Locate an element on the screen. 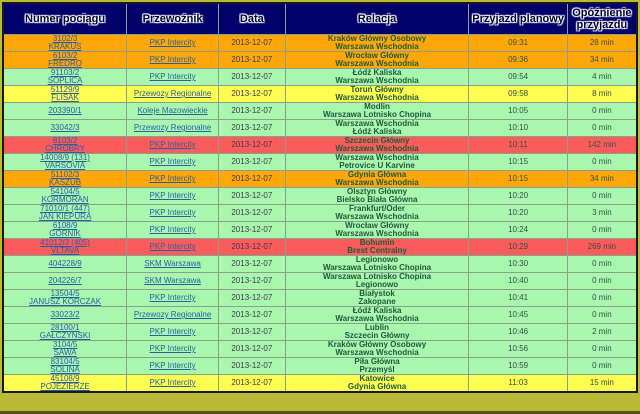 This screenshot has height=414, width=640. train-number-link: 3102/3 KRAKUS is located at coordinates (65, 43).